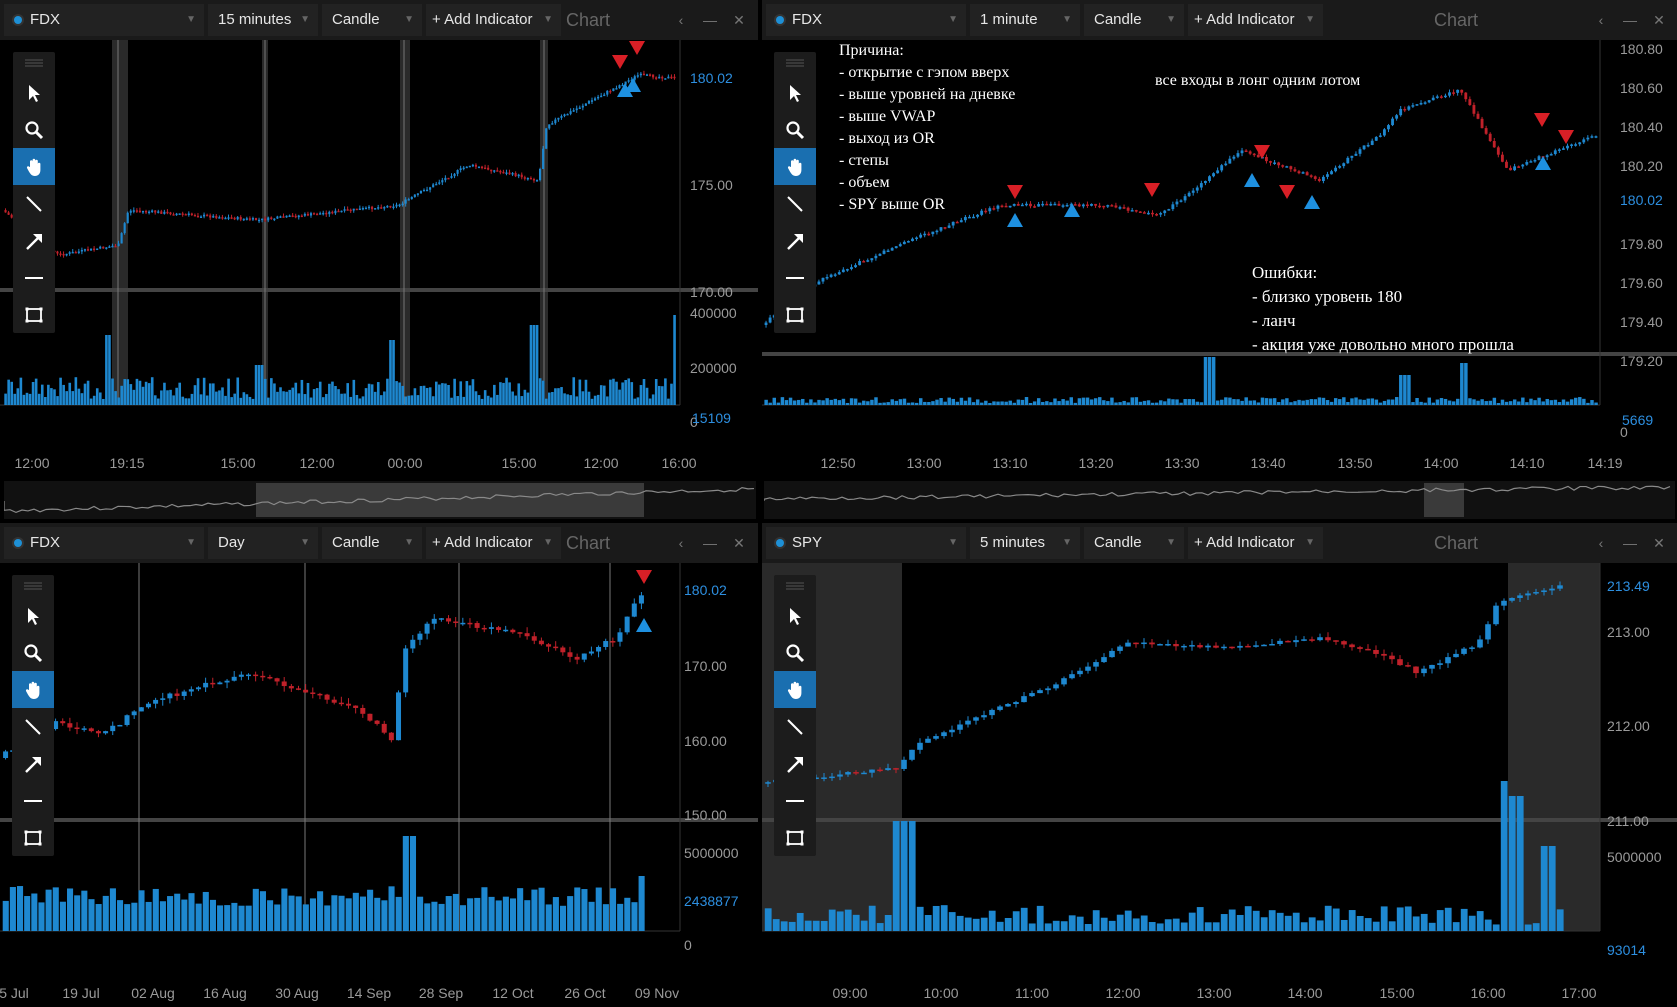 The width and height of the screenshot is (1677, 1007). What do you see at coordinates (1305, 993) in the screenshot?
I see `time-tick: 14:00` at bounding box center [1305, 993].